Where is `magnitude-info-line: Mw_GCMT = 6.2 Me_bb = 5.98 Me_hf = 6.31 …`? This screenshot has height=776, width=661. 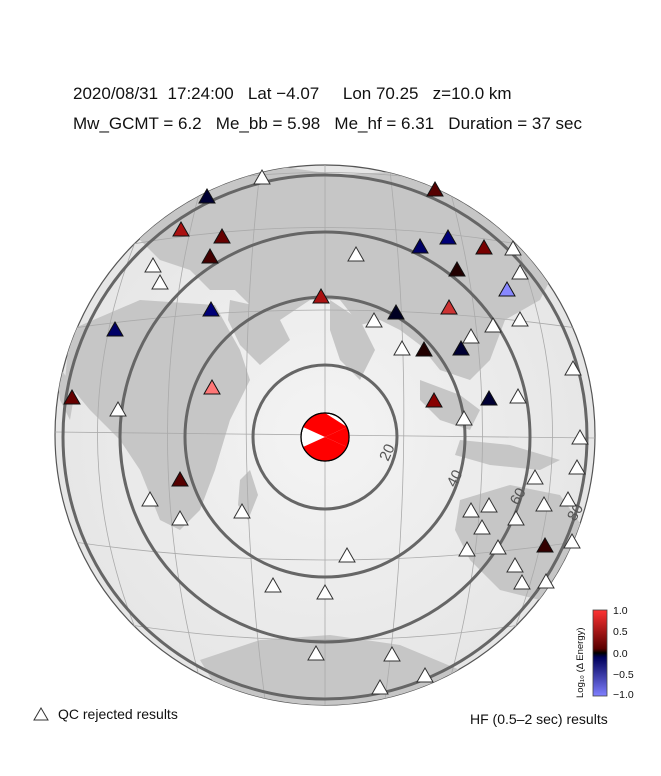
magnitude-info-line: Mw_GCMT = 6.2 Me_bb = 5.98 Me_hf = 6.31 … is located at coordinates (328, 123).